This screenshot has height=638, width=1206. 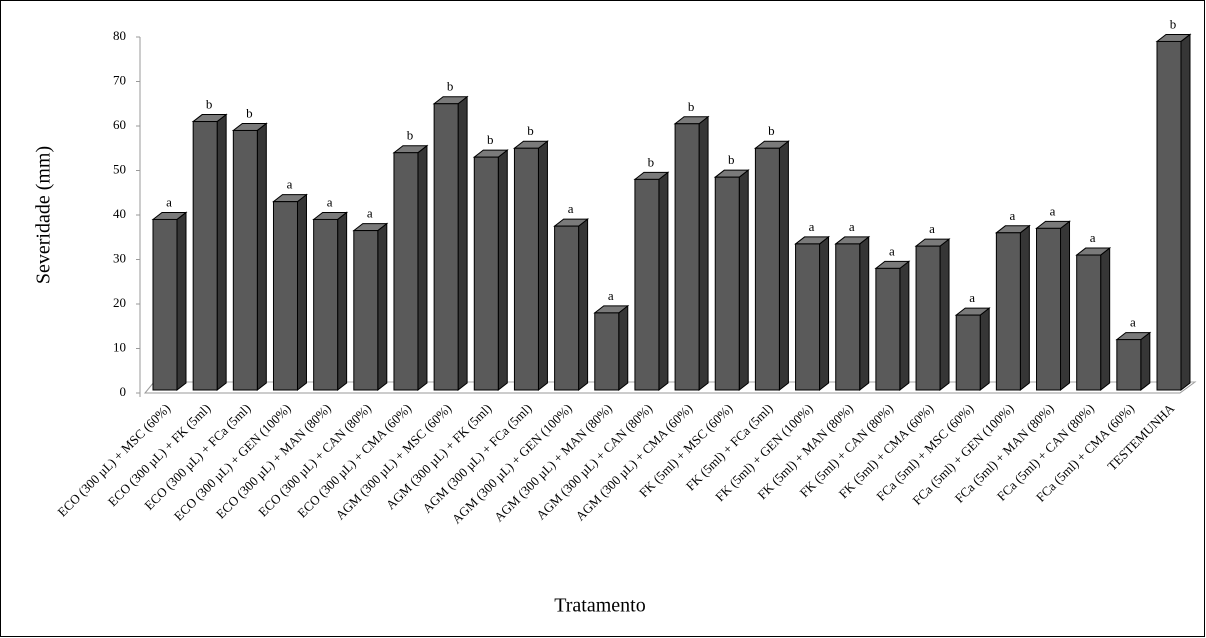 I want to click on y-tick-label: 70, so click(x=119, y=79).